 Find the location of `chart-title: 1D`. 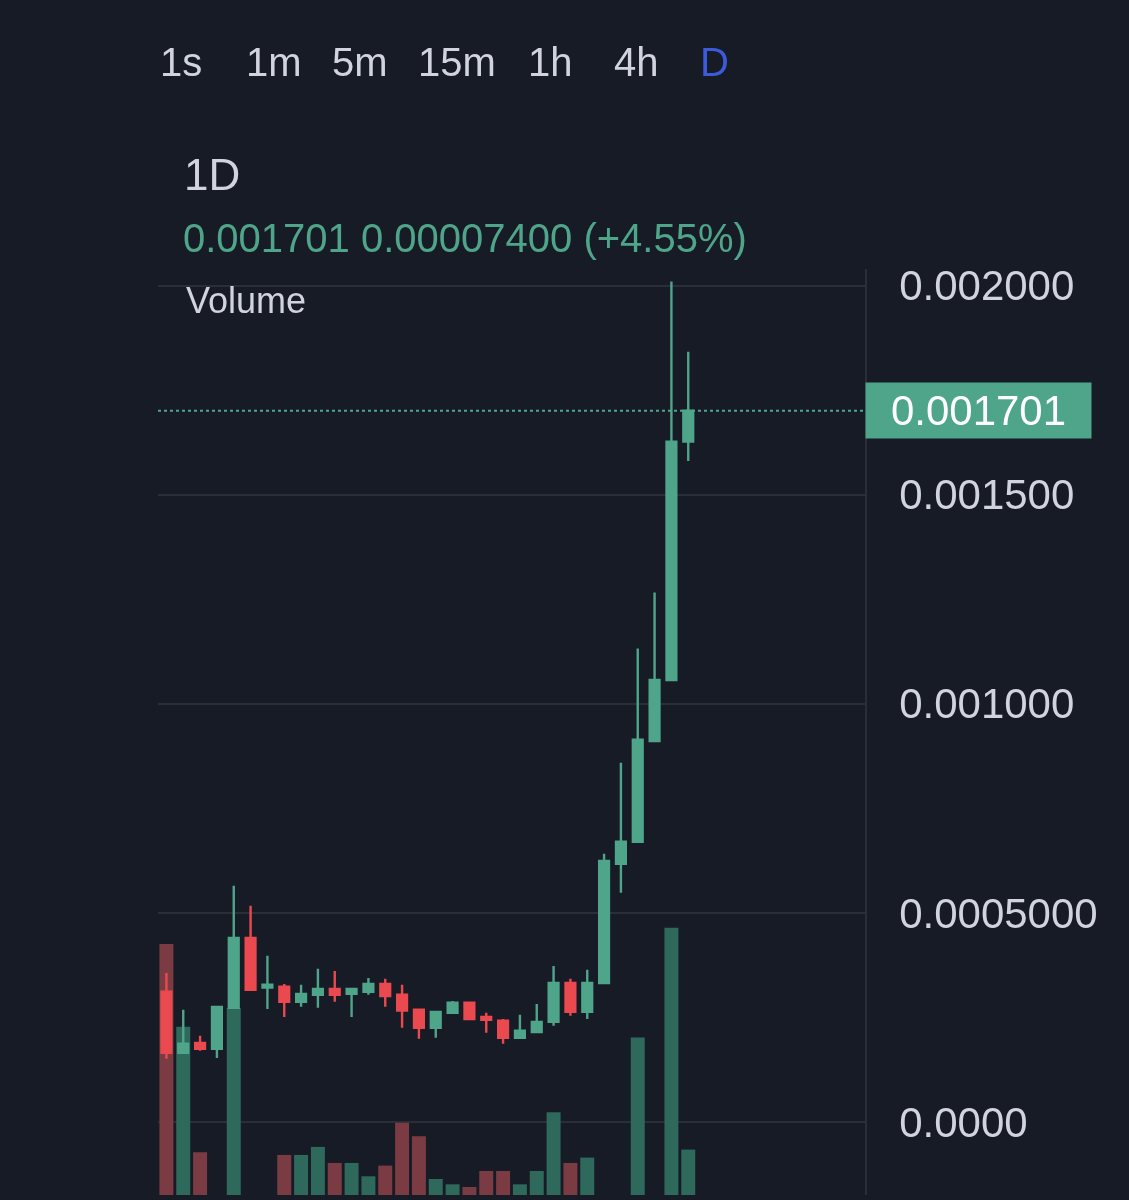

chart-title: 1D is located at coordinates (212, 175).